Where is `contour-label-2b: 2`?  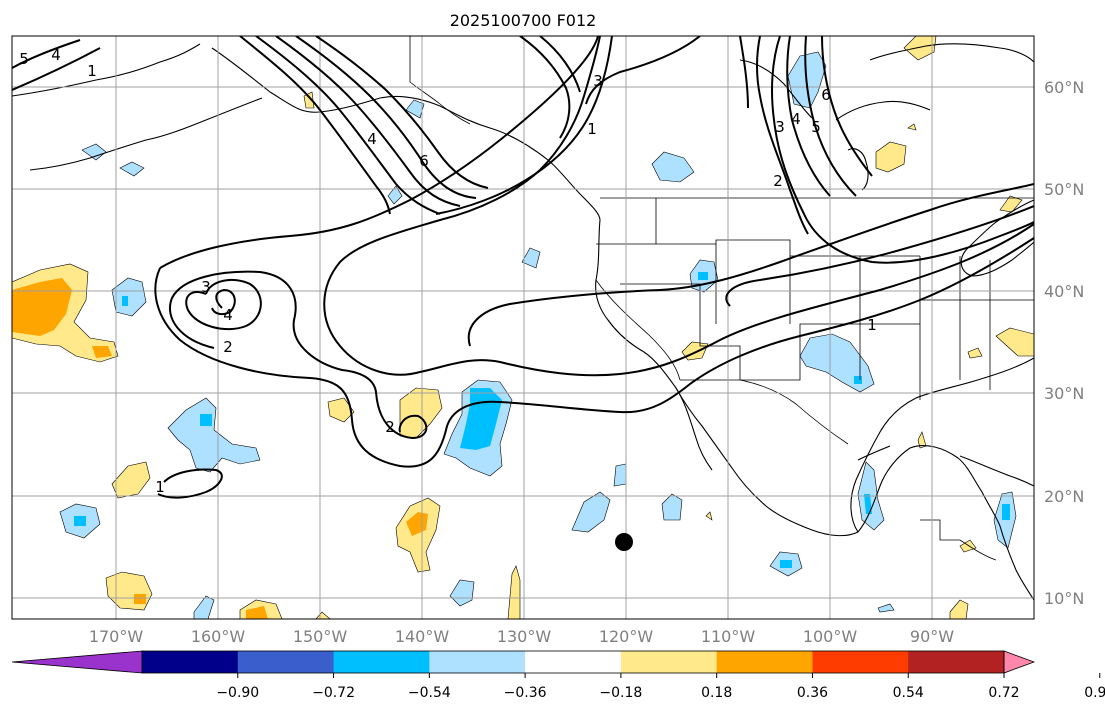
contour-label-2b: 2 is located at coordinates (390, 427).